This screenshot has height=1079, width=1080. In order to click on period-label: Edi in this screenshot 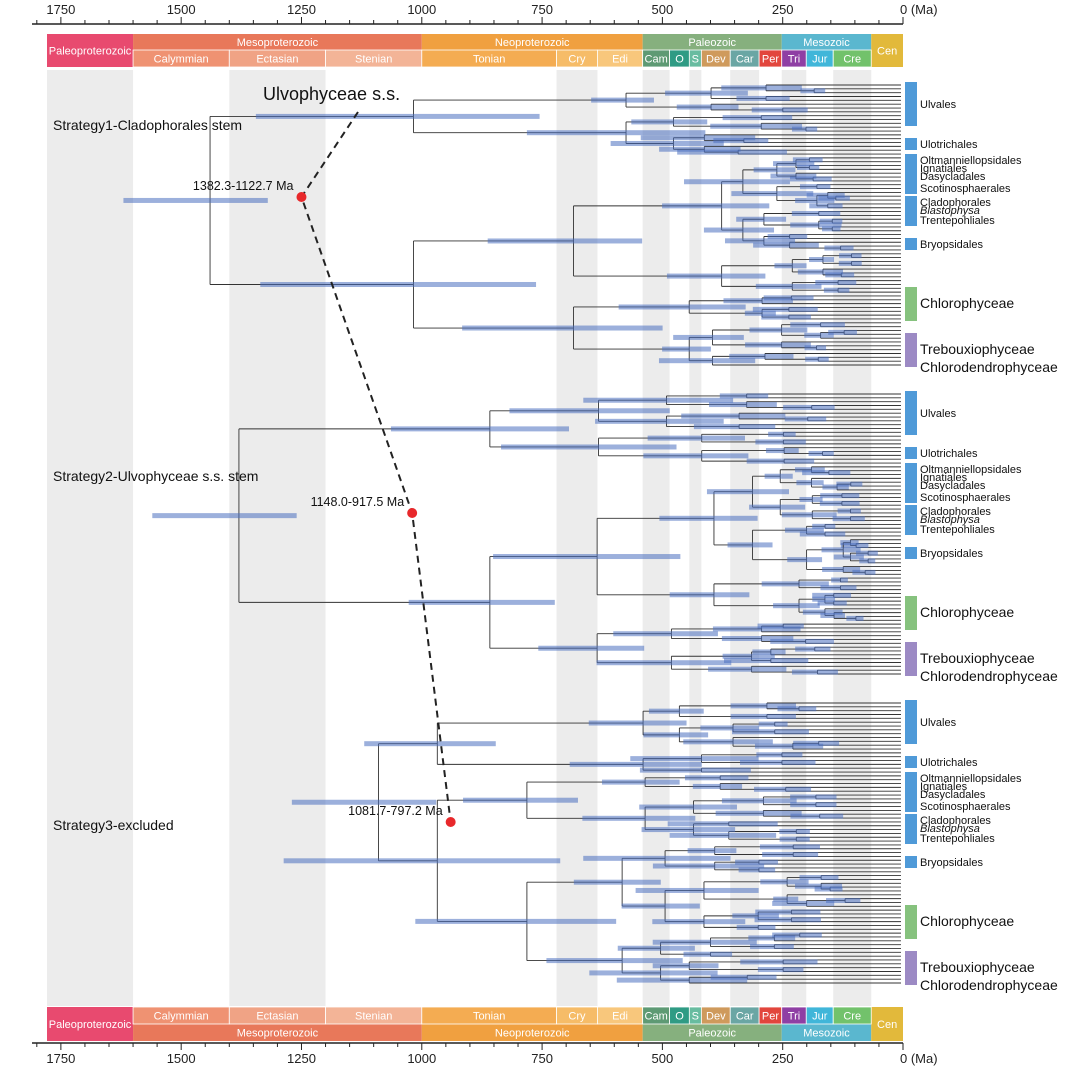, I will do `click(620, 1017)`.